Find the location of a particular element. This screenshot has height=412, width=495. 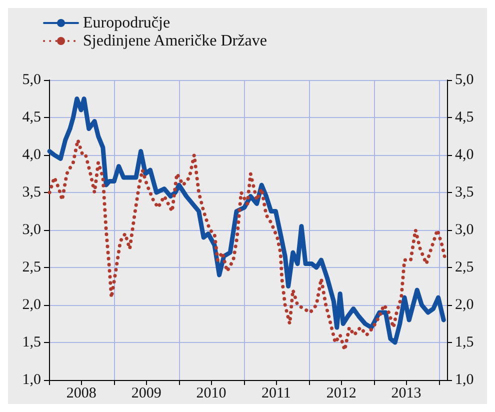

x-tick-label: 2009 is located at coordinates (146, 394).